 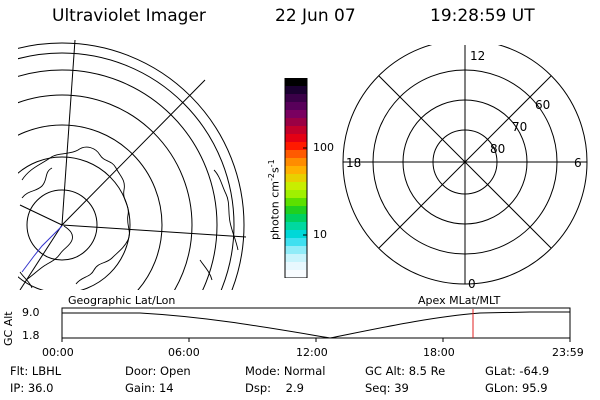 What do you see at coordinates (516, 388) in the screenshot?
I see `glon-status: GLon: 95.9` at bounding box center [516, 388].